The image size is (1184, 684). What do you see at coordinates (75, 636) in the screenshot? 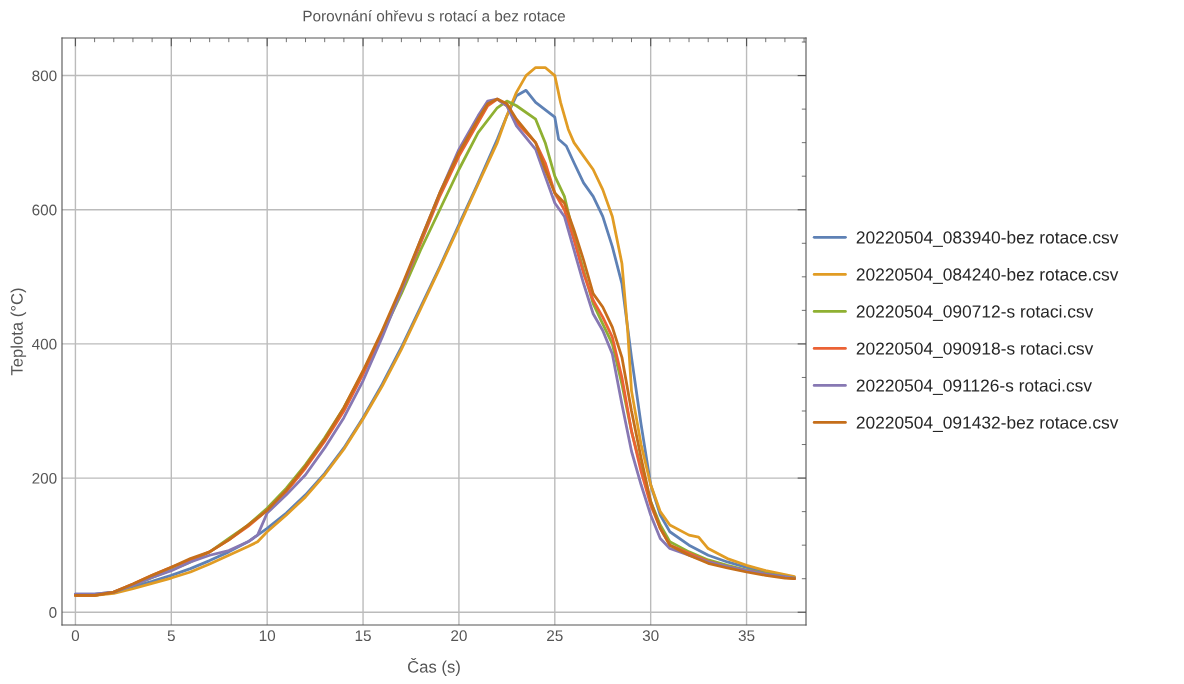
I see `x-tick-label: 0` at bounding box center [75, 636].